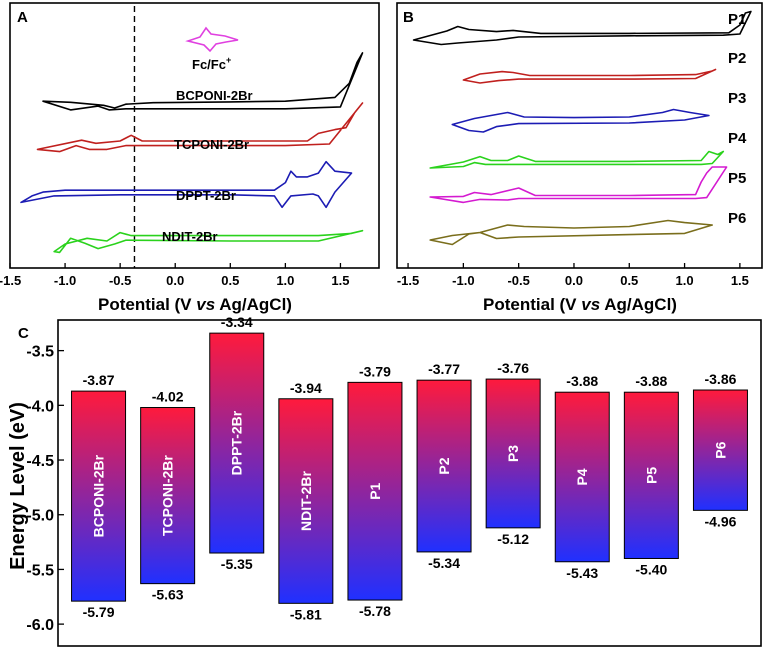 This screenshot has width=765, height=651. I want to click on panel-c-label: C, so click(23, 333).